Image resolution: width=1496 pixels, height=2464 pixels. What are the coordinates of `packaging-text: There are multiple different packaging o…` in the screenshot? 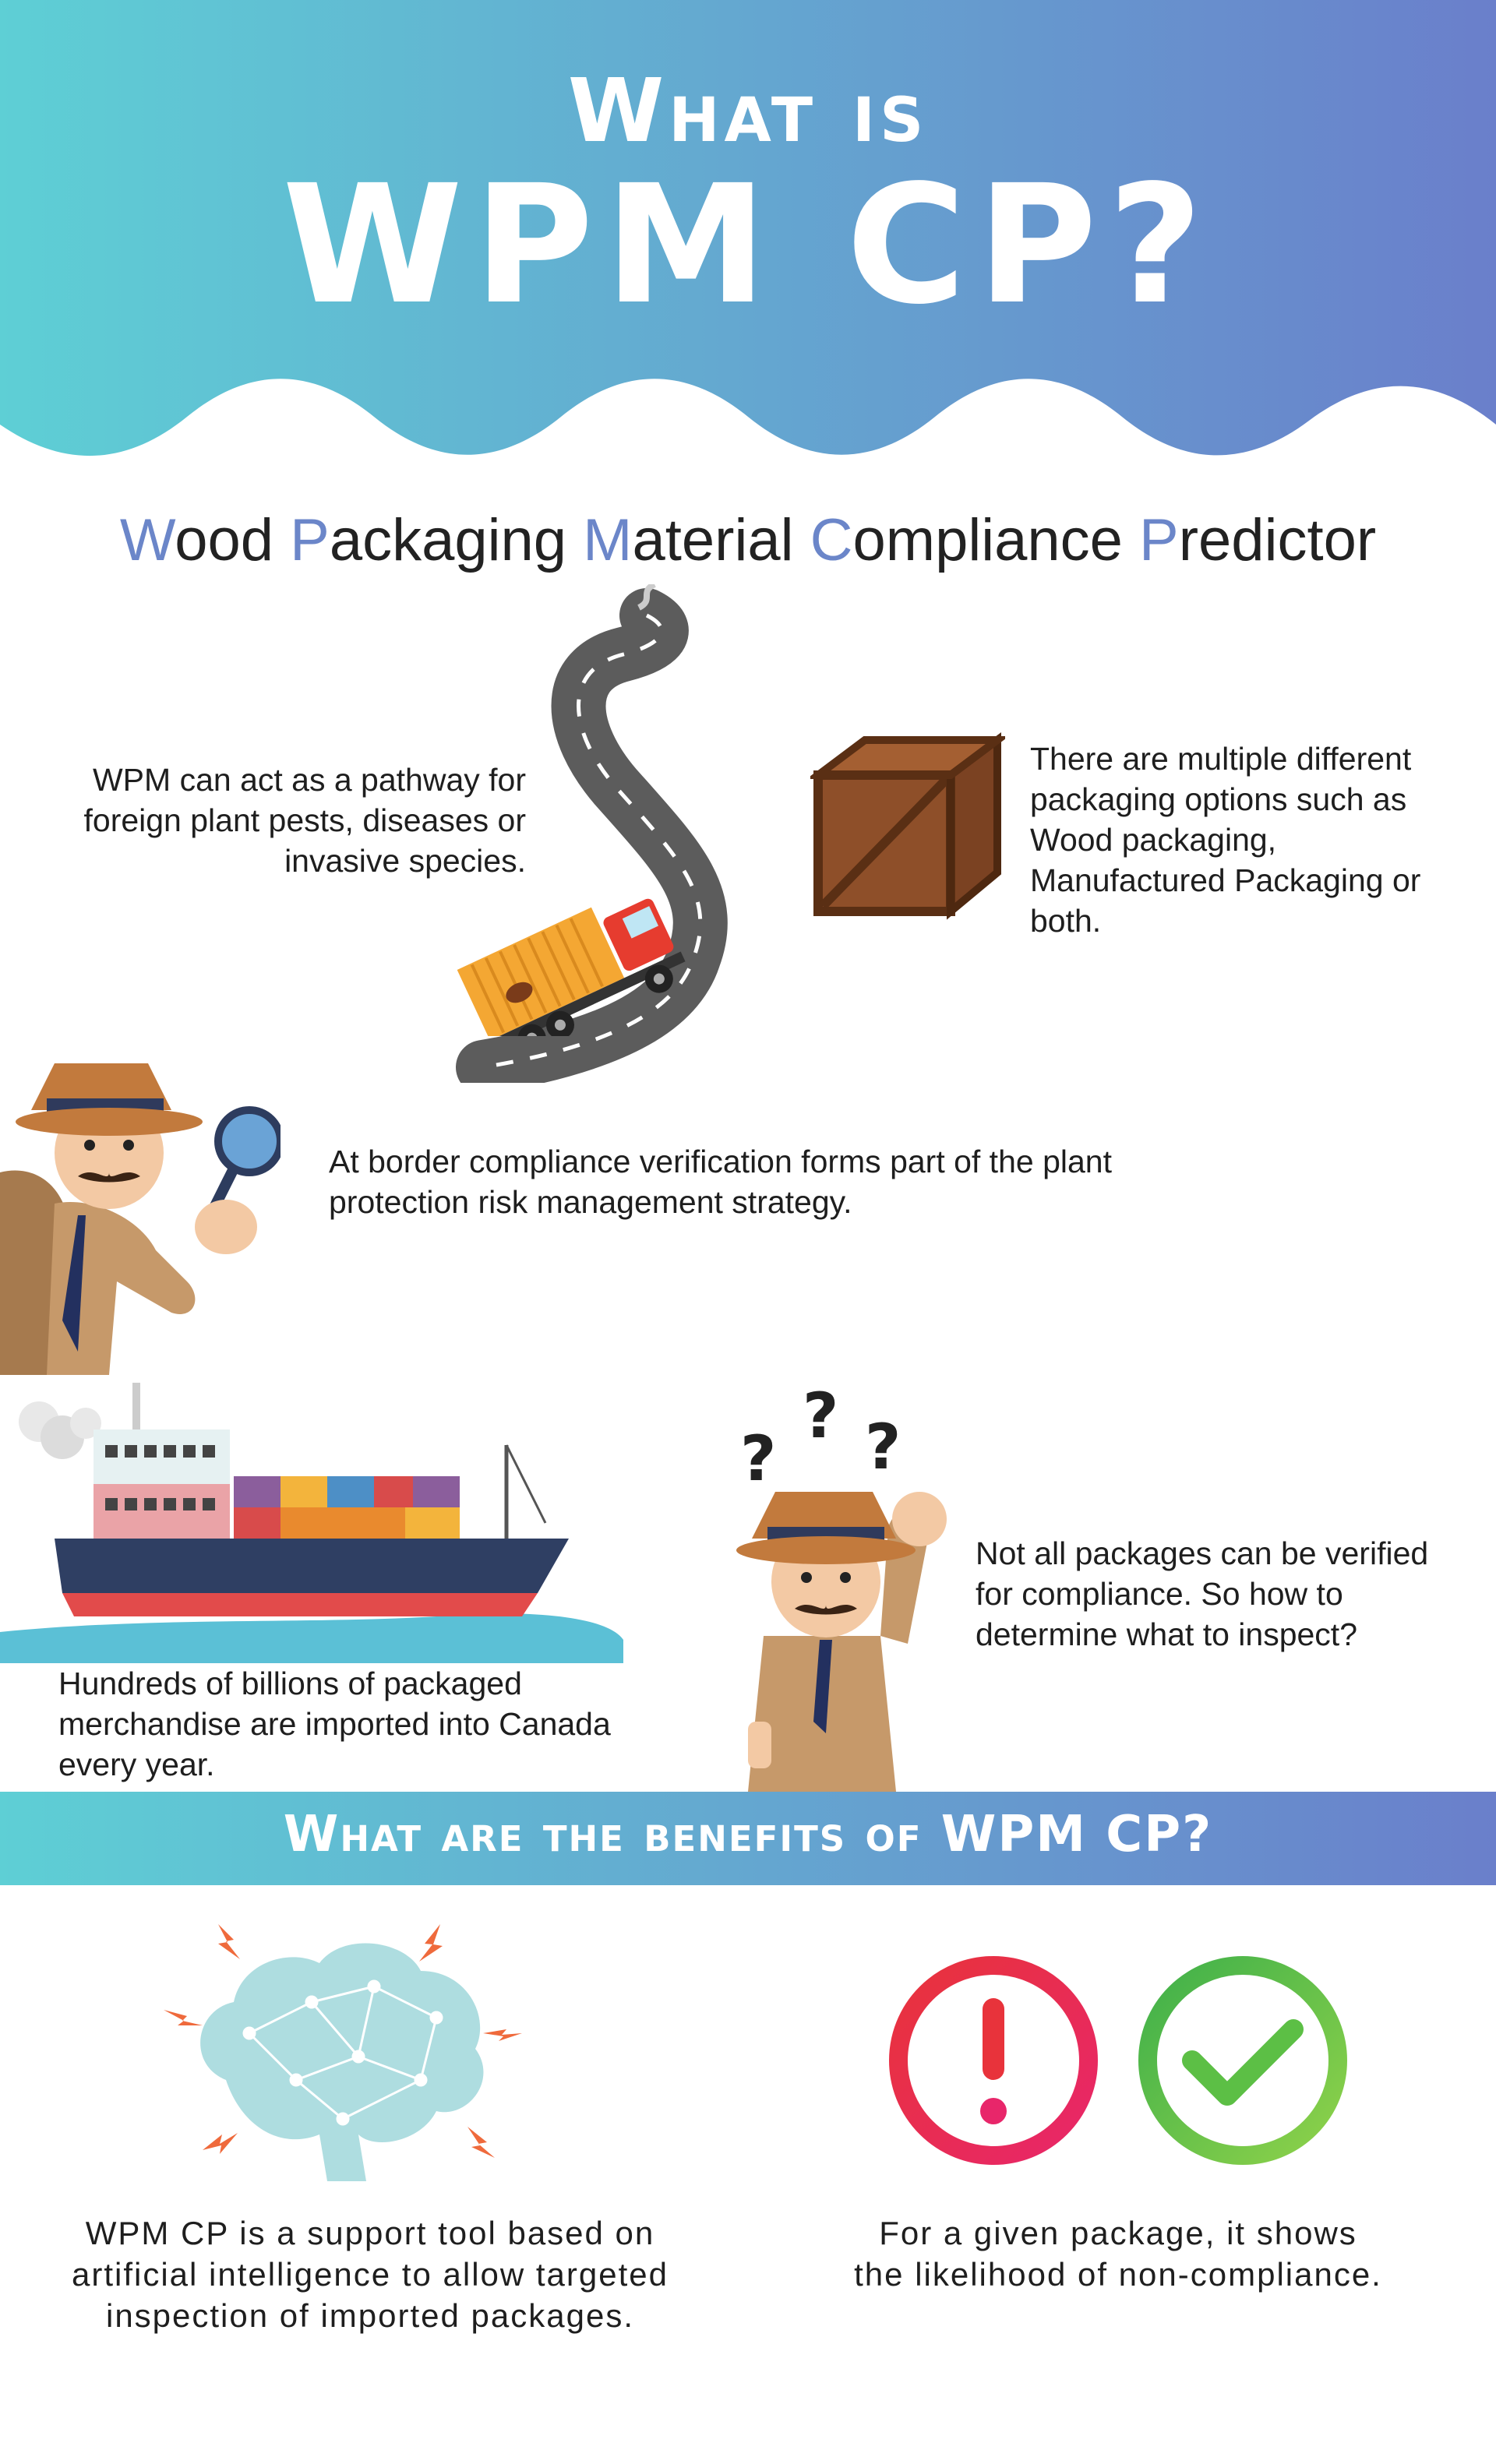 It's located at (1225, 840).